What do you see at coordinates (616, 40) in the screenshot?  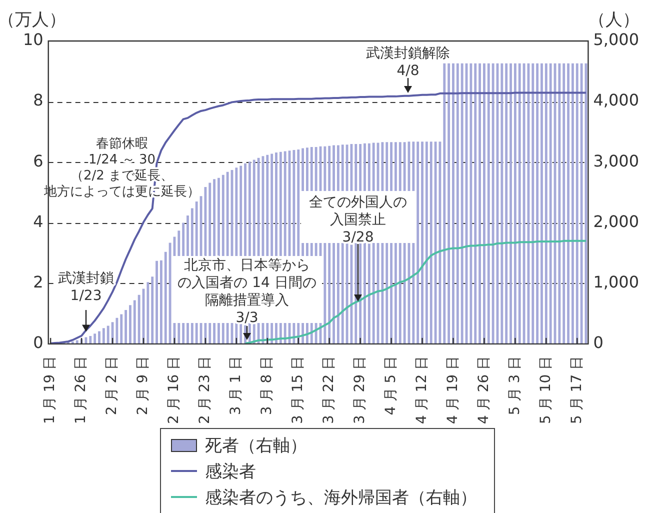 I see `y2-tick-label: 5,000` at bounding box center [616, 40].